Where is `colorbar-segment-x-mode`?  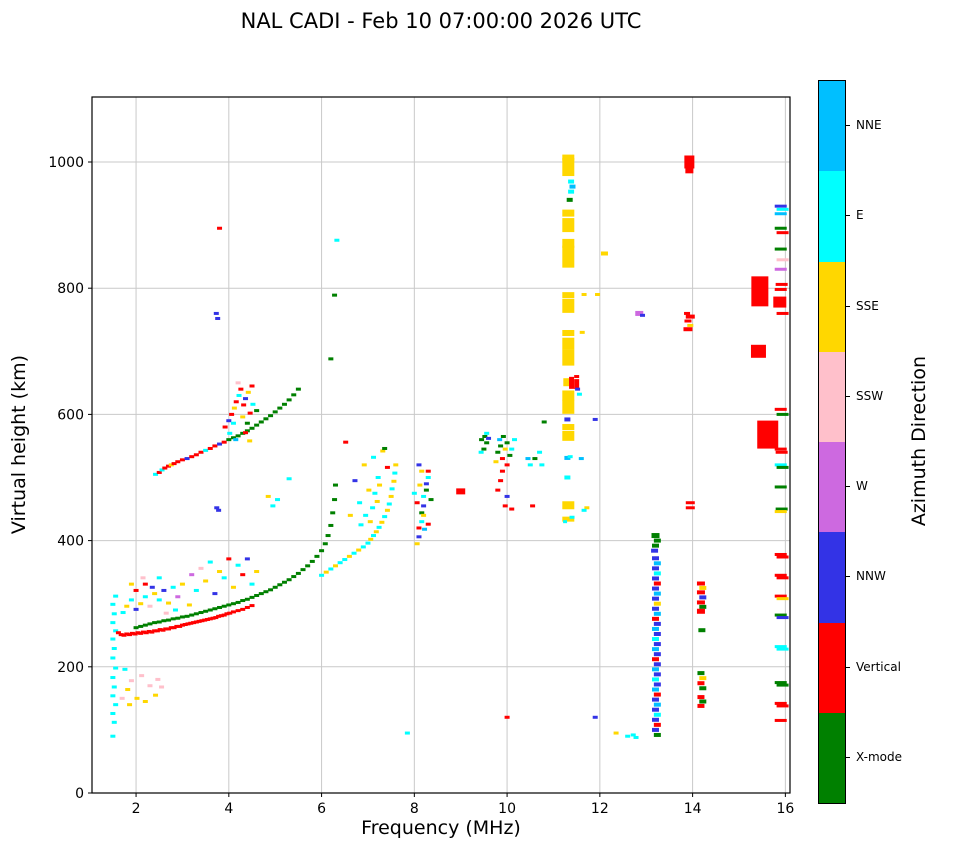 colorbar-segment-x-mode is located at coordinates (832, 757).